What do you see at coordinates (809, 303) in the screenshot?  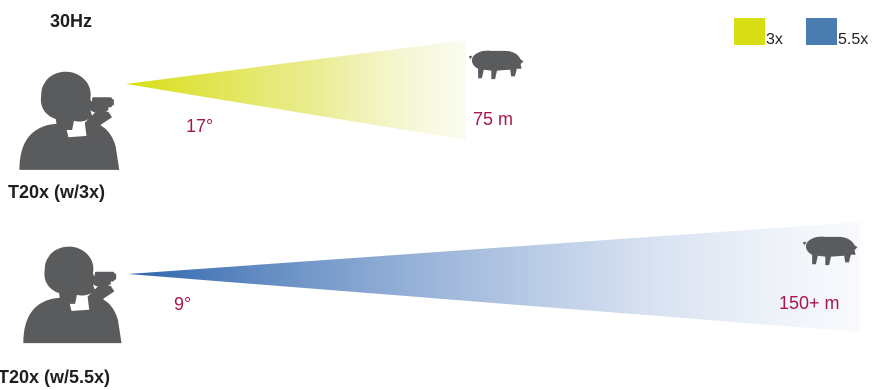 I see `distance-label-5-5x: 150+ m` at bounding box center [809, 303].